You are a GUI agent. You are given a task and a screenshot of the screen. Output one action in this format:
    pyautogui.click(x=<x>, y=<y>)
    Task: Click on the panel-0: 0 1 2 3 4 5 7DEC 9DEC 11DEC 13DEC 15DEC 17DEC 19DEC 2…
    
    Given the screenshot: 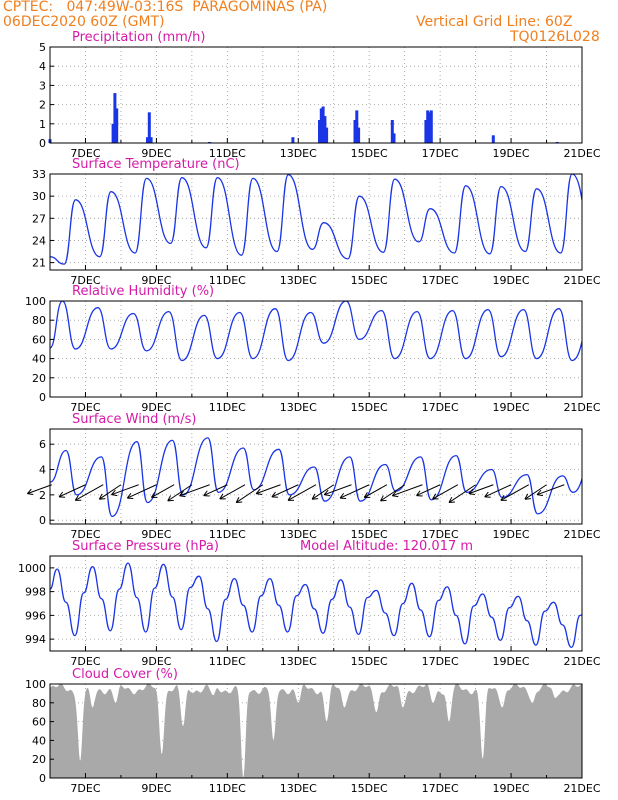 What is the action you would take?
    pyautogui.click(x=320, y=95)
    